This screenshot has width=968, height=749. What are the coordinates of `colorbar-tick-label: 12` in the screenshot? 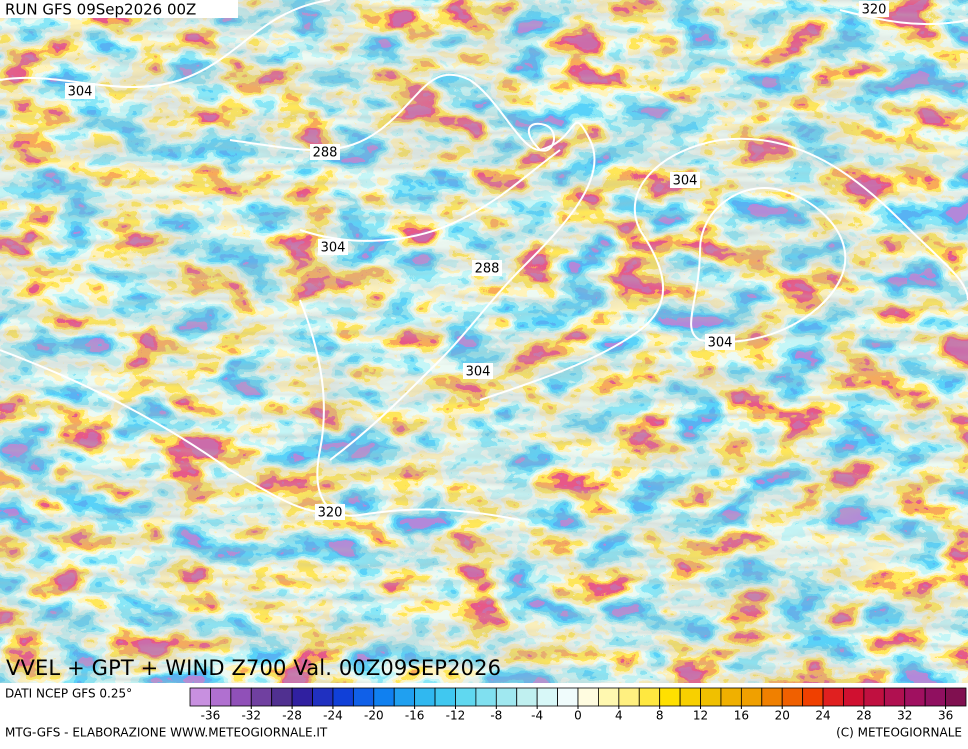 It's located at (700, 716).